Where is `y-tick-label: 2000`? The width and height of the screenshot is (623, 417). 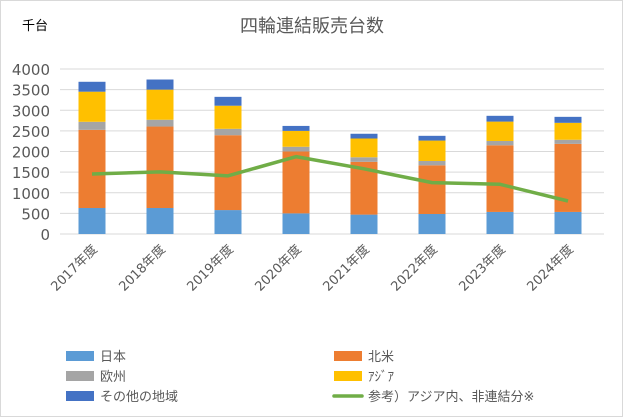 y-tick-label: 2000 is located at coordinates (31, 153).